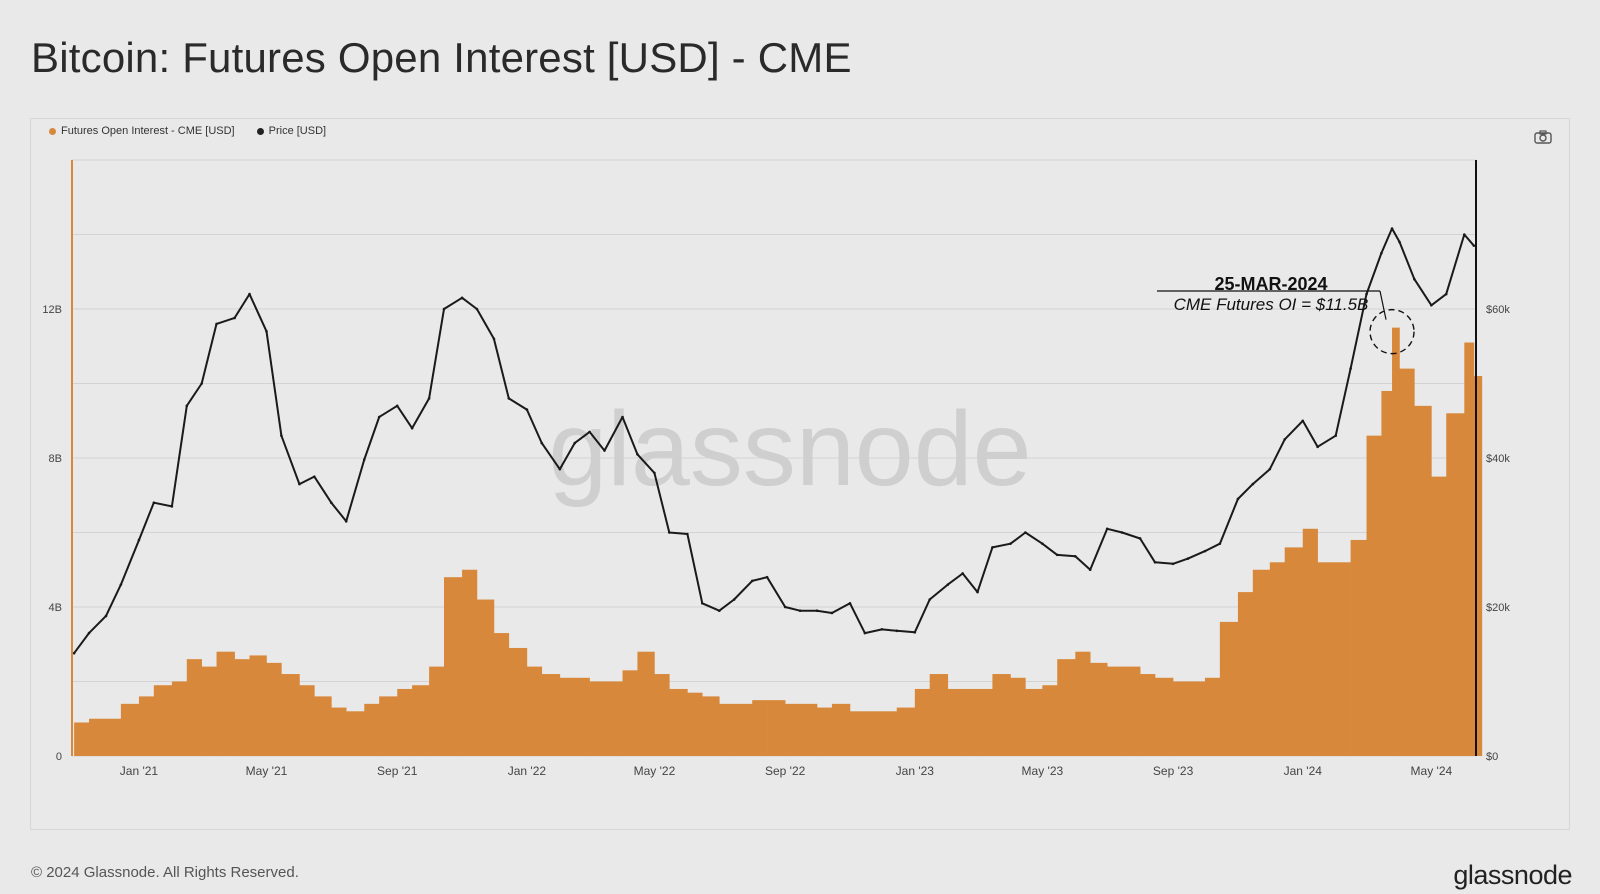 This screenshot has height=894, width=1600. I want to click on legend-dot-price, so click(260, 131).